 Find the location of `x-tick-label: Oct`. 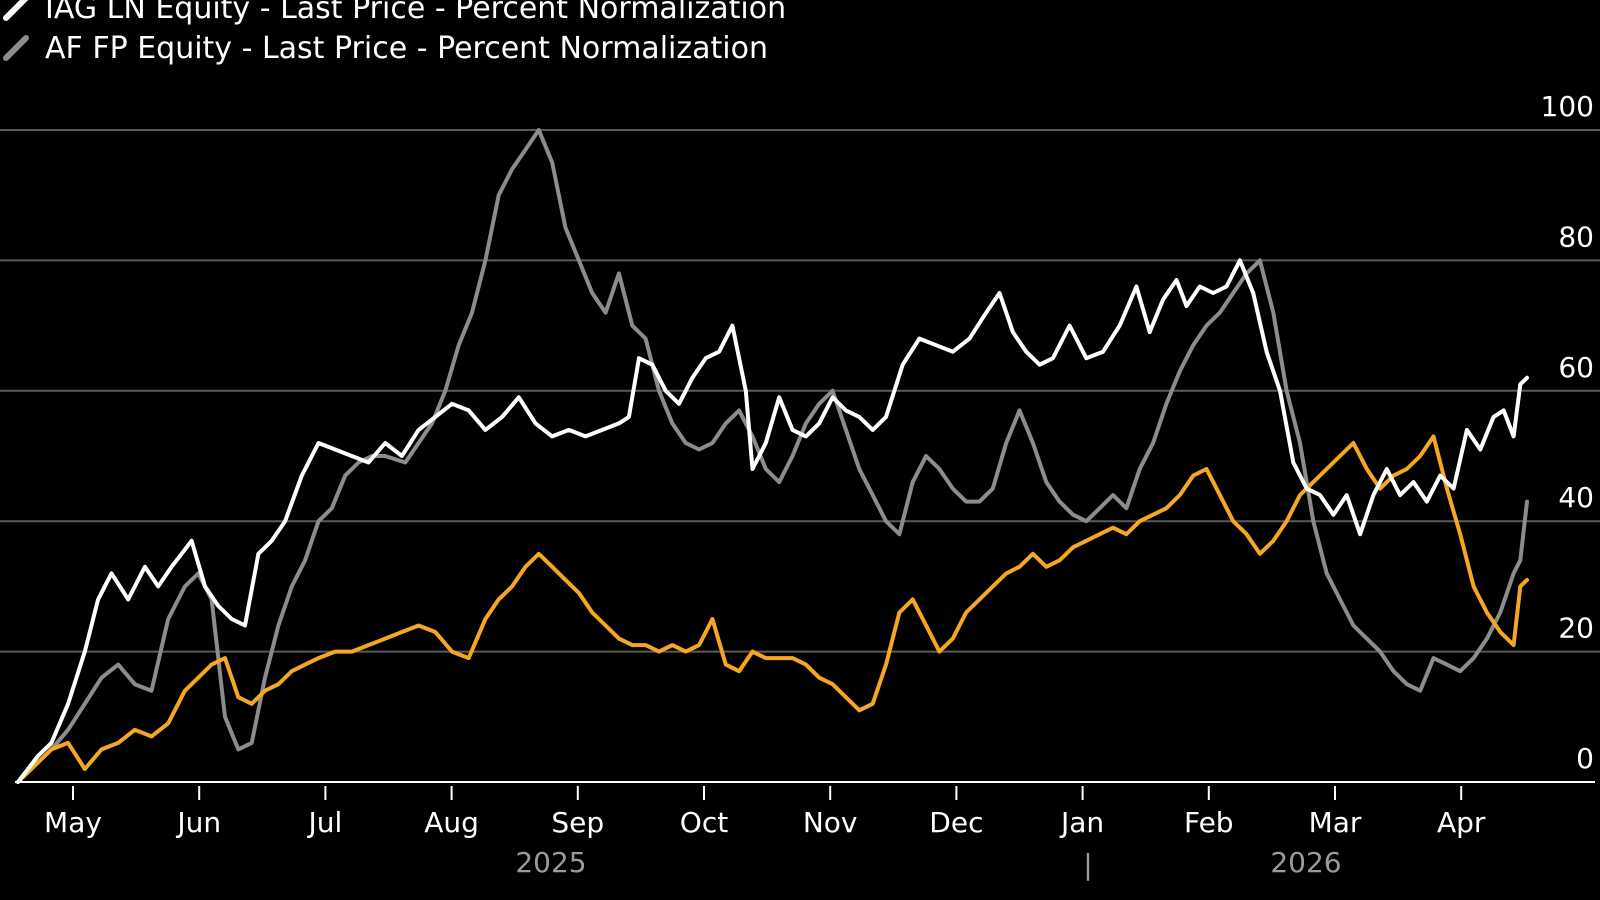

x-tick-label: Oct is located at coordinates (704, 822).